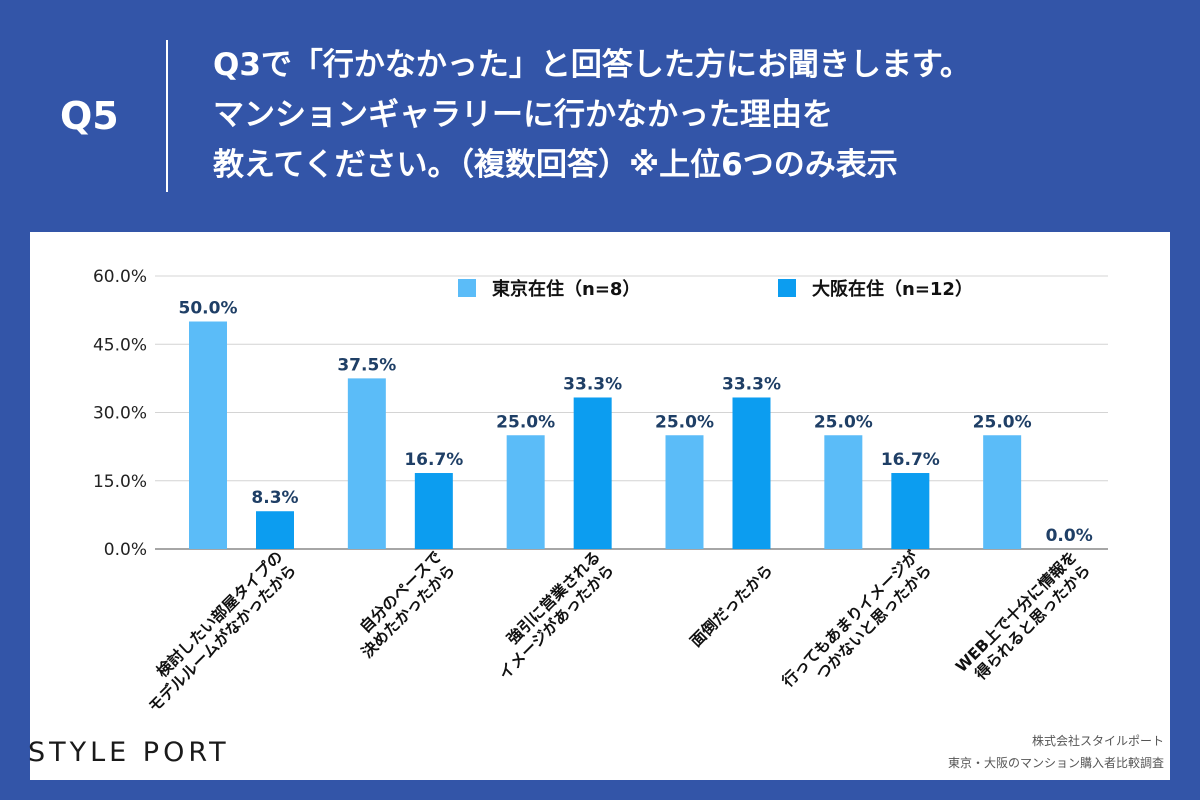  What do you see at coordinates (366, 365) in the screenshot?
I see `data-label: 37.5%` at bounding box center [366, 365].